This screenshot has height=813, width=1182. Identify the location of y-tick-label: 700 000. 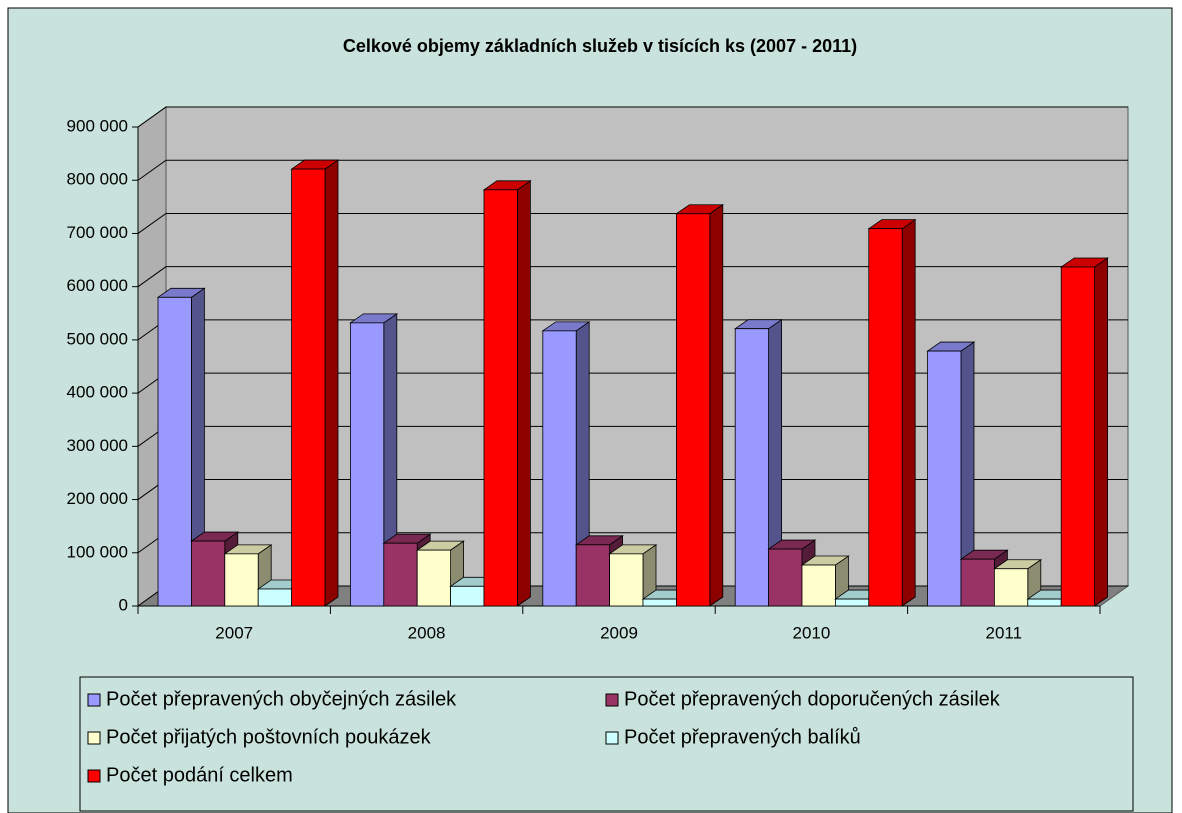
(97, 232).